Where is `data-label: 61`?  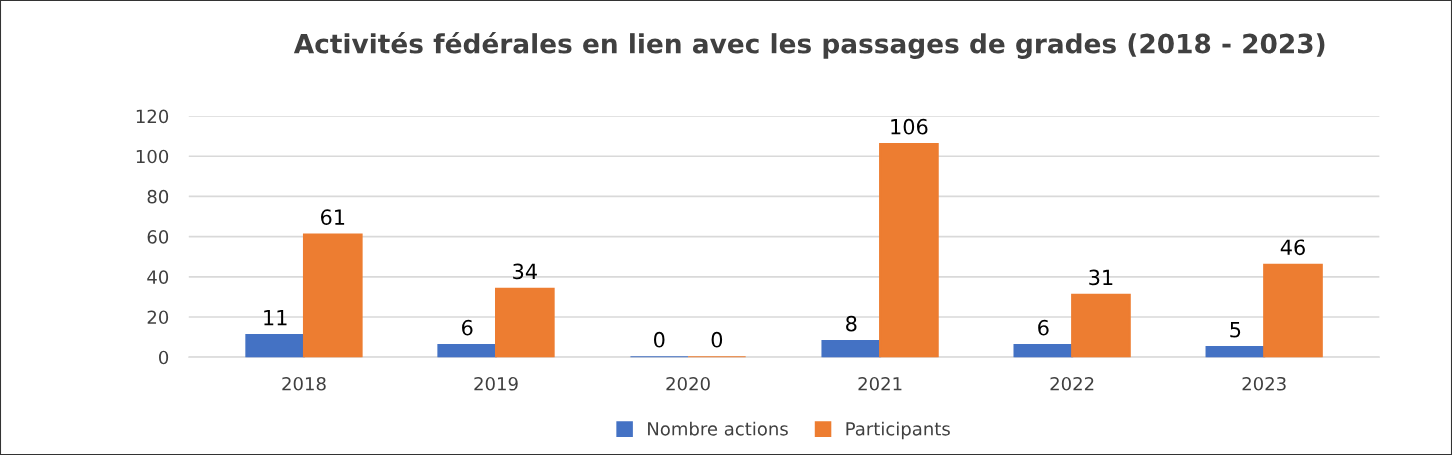 data-label: 61 is located at coordinates (332, 217).